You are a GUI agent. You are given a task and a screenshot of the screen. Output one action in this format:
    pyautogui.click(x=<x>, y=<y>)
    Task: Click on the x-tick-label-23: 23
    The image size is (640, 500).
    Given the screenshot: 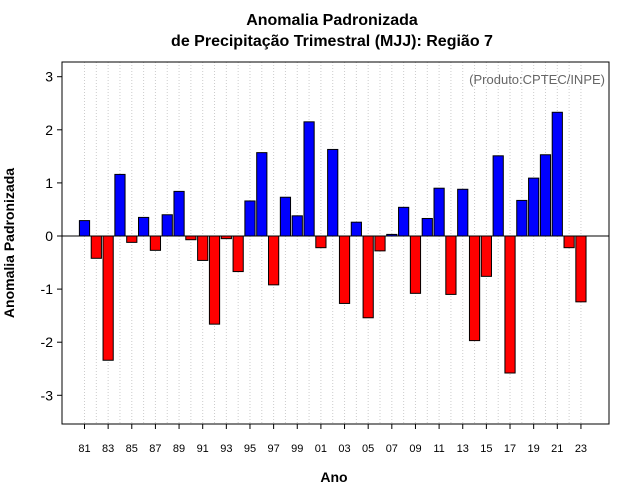 What is the action you would take?
    pyautogui.click(x=581, y=449)
    